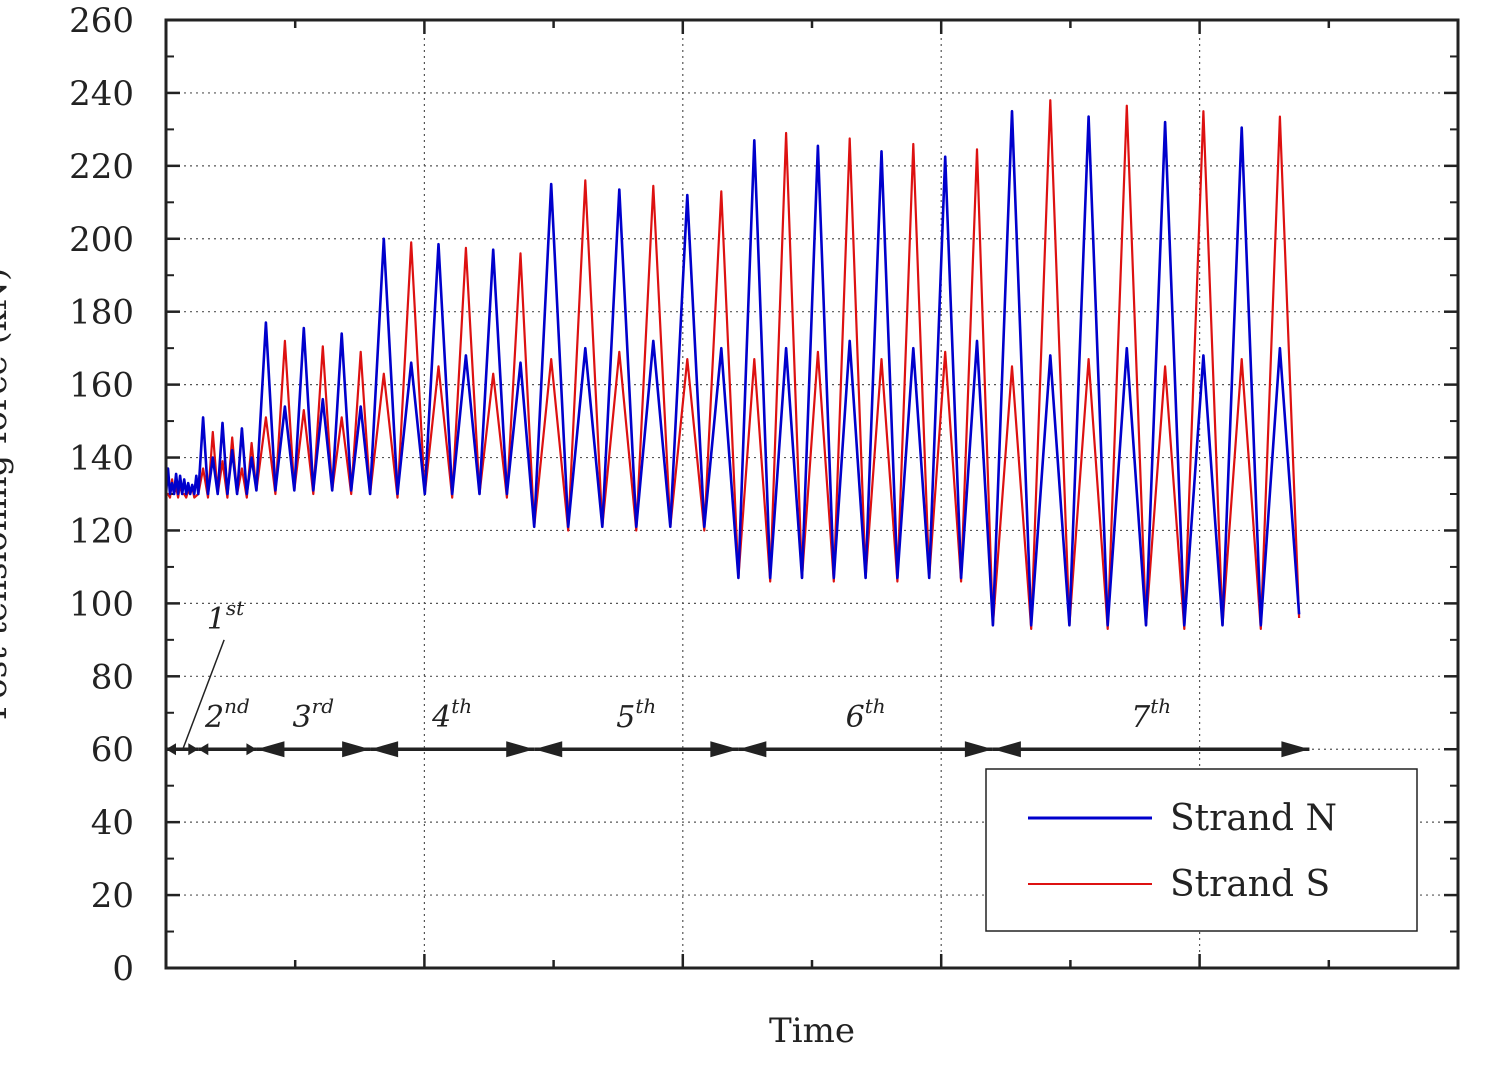 The height and width of the screenshot is (1074, 1487). Describe the element at coordinates (101, 167) in the screenshot. I see `y-tick-label: 220` at that location.